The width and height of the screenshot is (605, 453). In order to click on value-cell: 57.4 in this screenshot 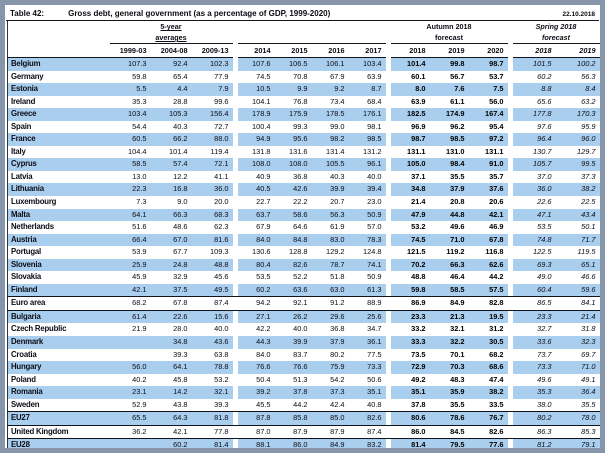, I will do `click(171, 164)`.